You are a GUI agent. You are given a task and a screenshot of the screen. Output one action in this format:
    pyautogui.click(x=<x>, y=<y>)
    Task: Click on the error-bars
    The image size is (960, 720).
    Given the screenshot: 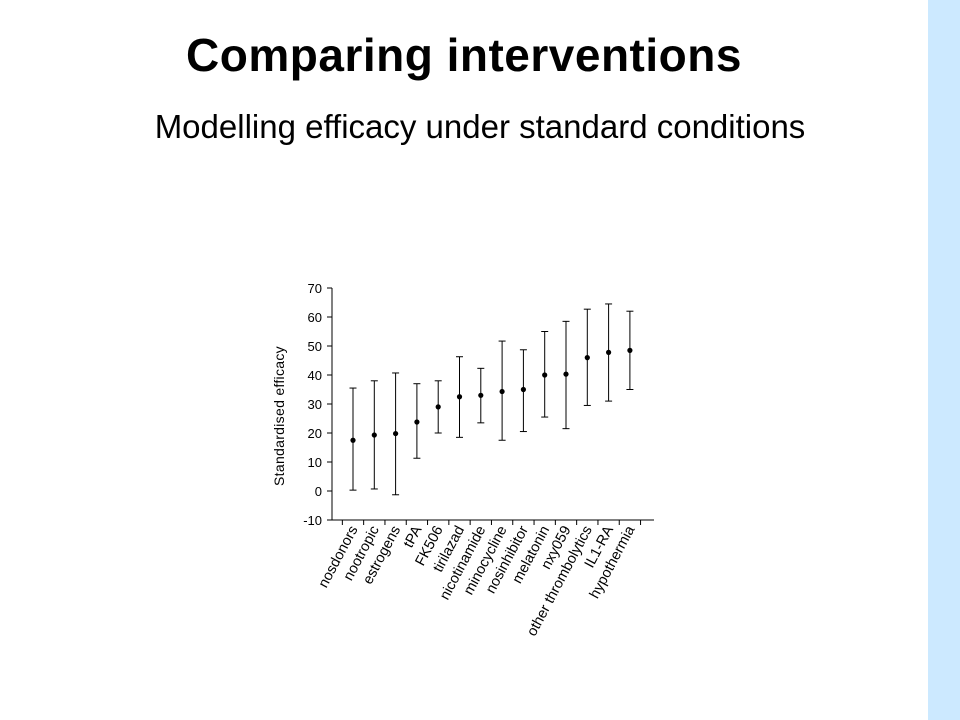 What is the action you would take?
    pyautogui.click(x=491, y=399)
    